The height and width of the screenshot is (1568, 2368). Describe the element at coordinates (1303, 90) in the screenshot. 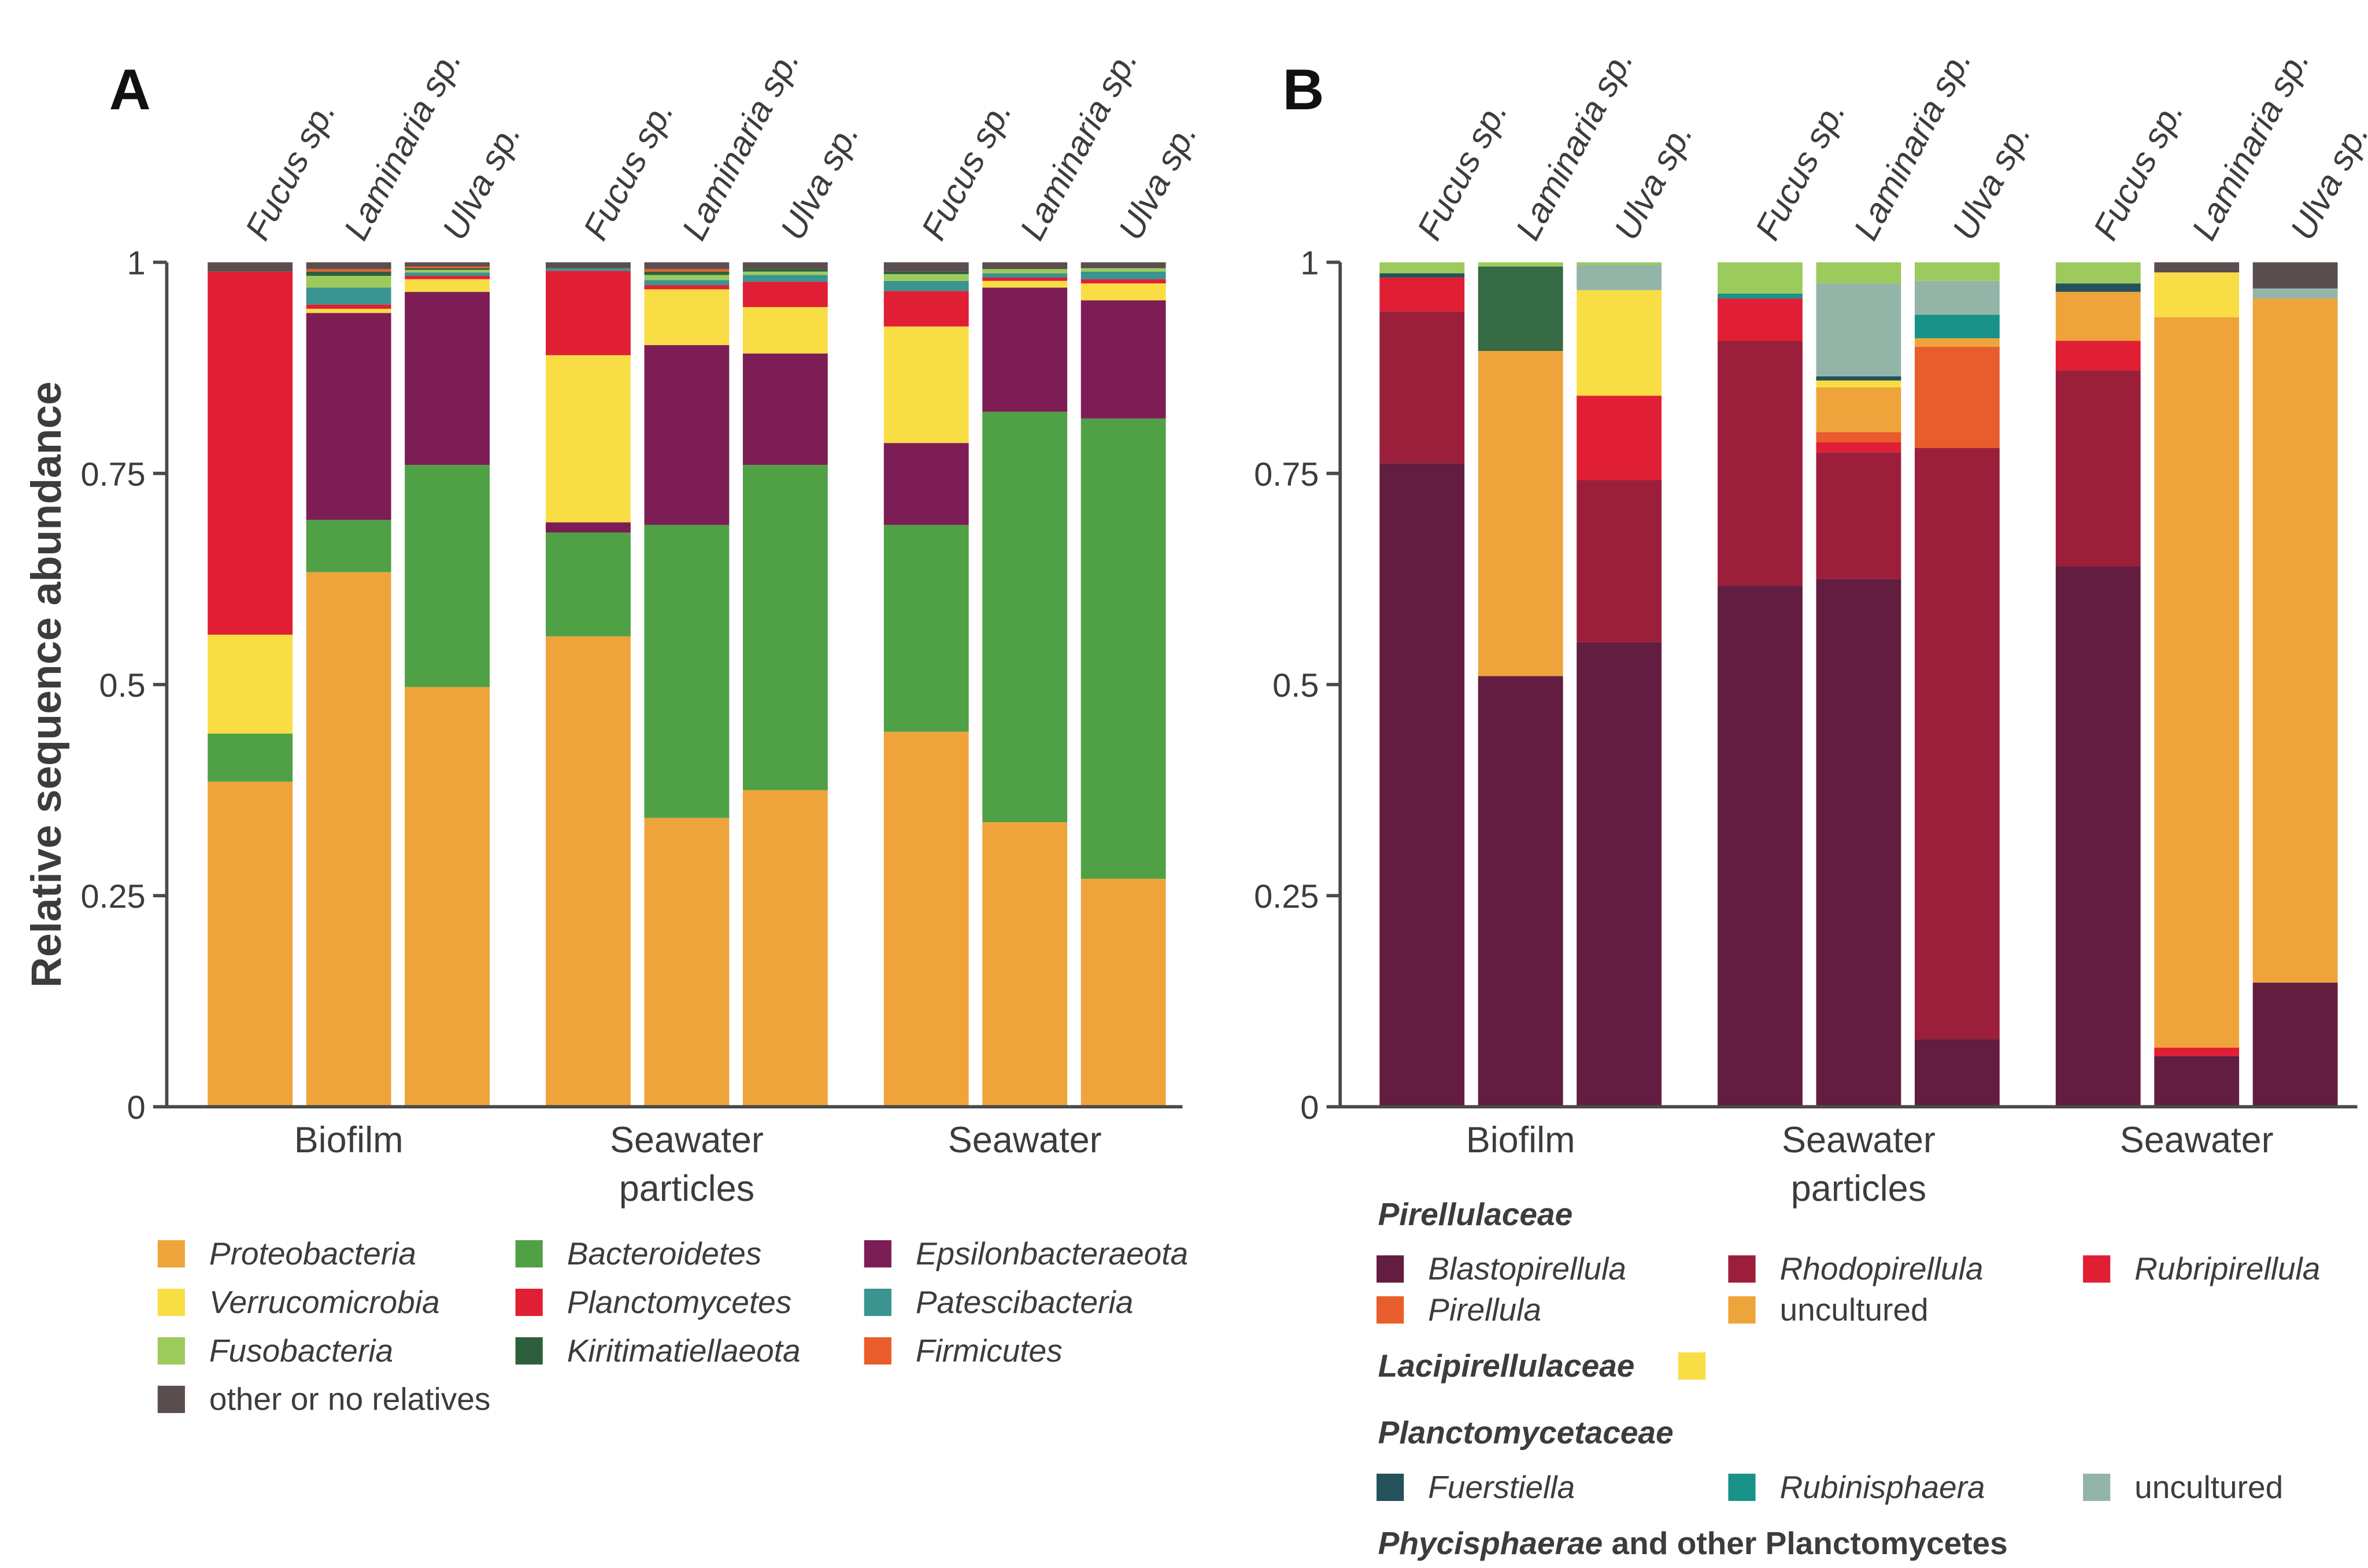

I see `panel-label: B` at that location.